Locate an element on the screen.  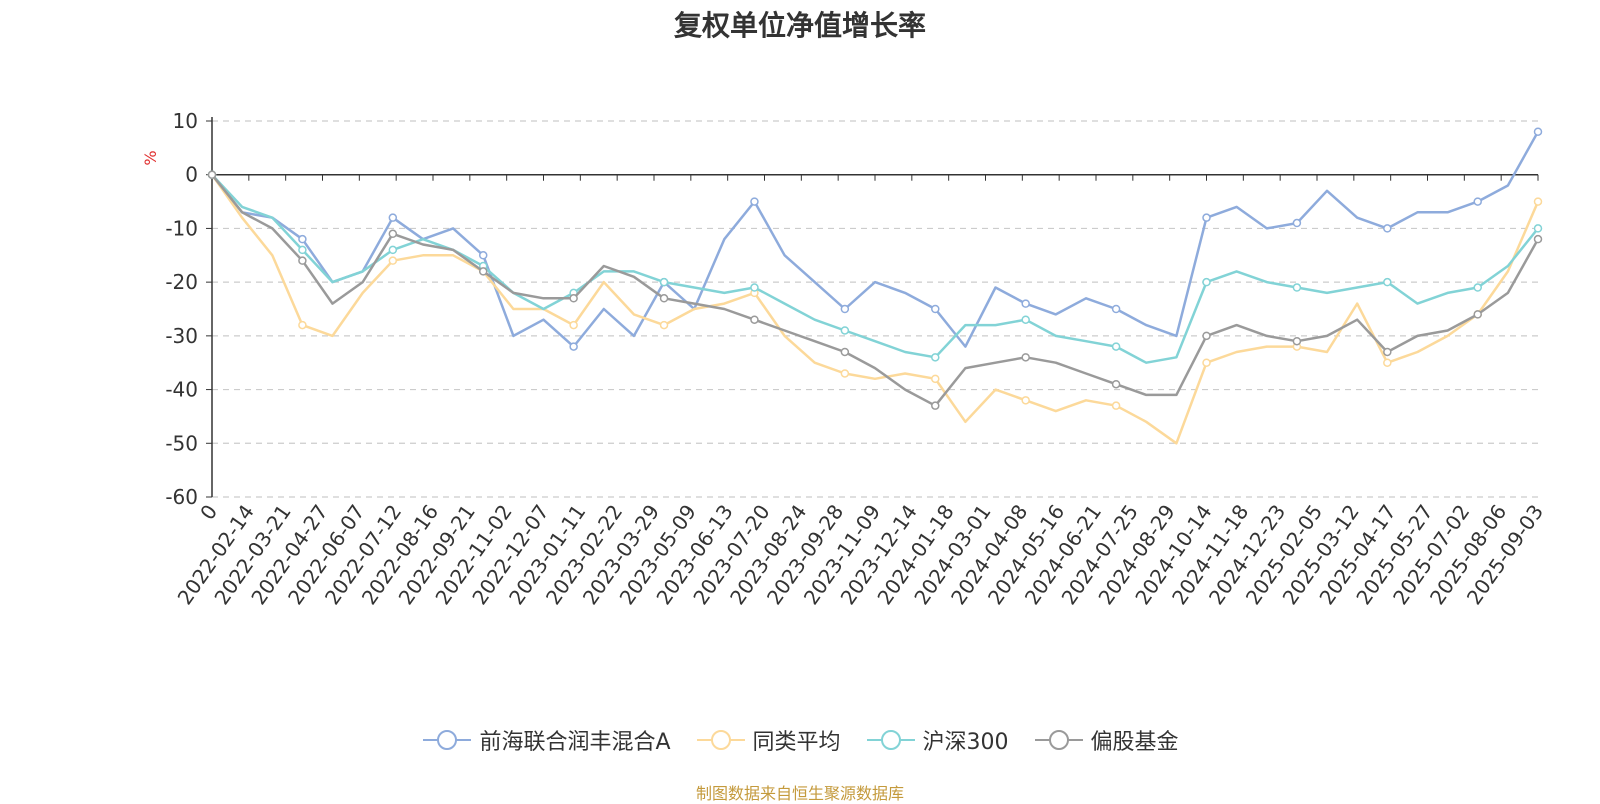
legend-marker-csi300 is located at coordinates (890, 740).